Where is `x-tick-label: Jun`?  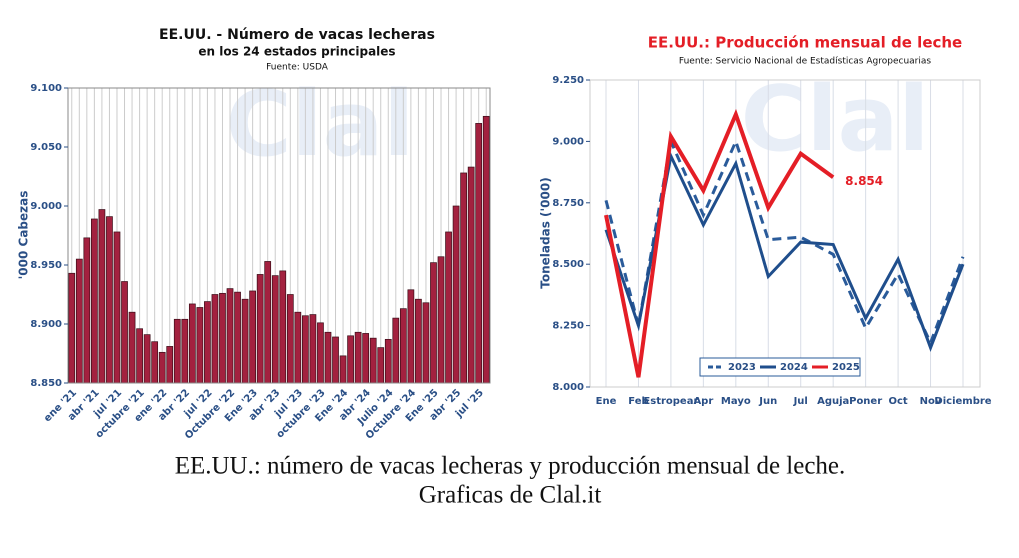
x-tick-label: Jun is located at coordinates (767, 401).